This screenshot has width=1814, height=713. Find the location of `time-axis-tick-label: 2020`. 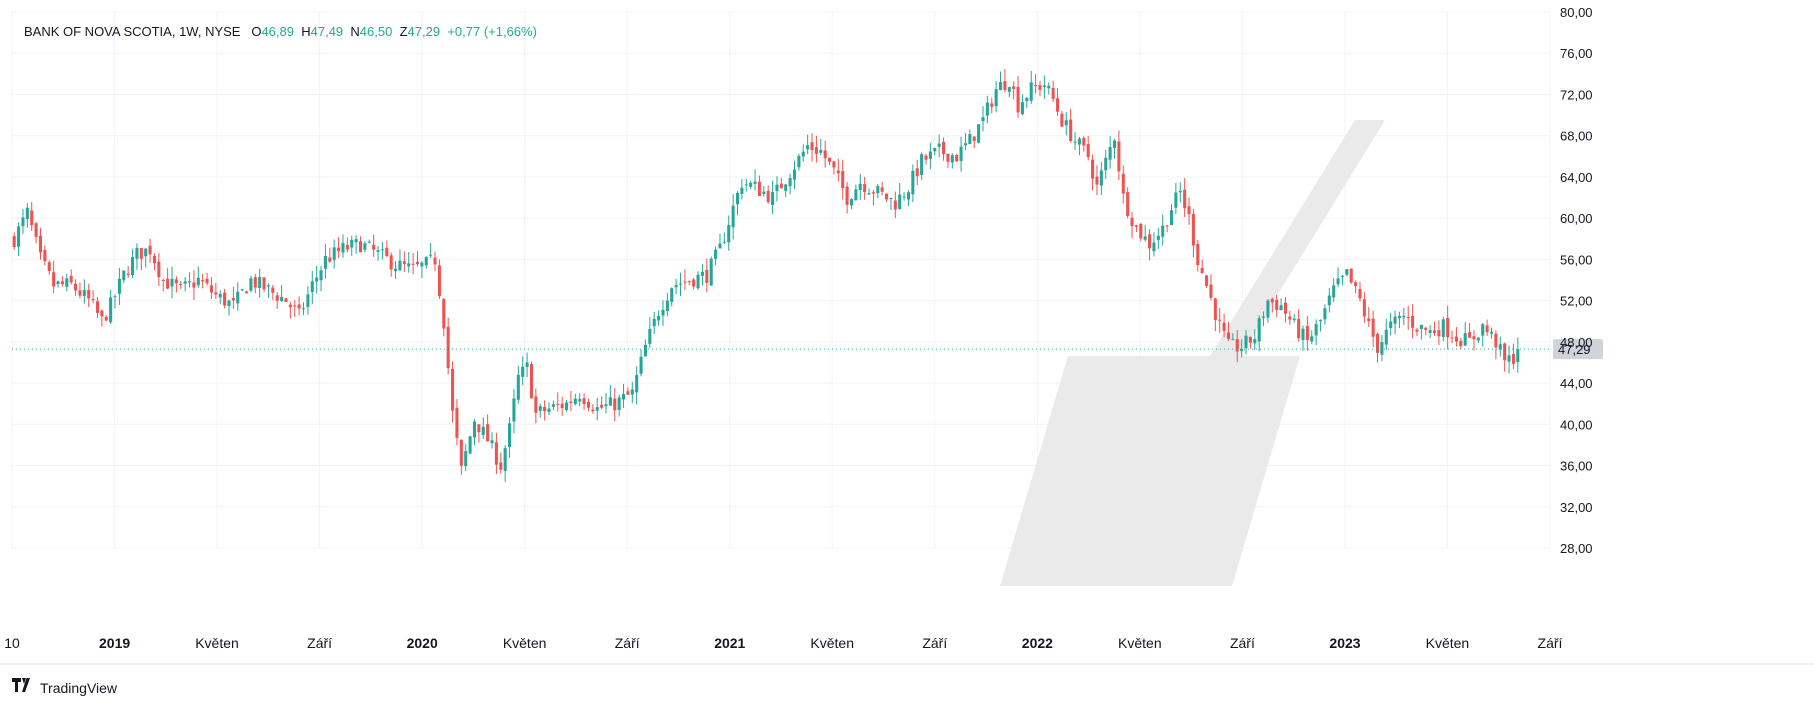

time-axis-tick-label: 2020 is located at coordinates (422, 643).